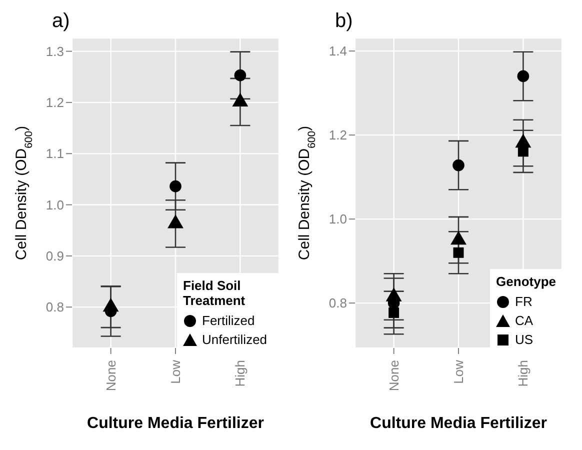 This screenshot has width=582, height=450. I want to click on legend-title: Genotype, so click(526, 281).